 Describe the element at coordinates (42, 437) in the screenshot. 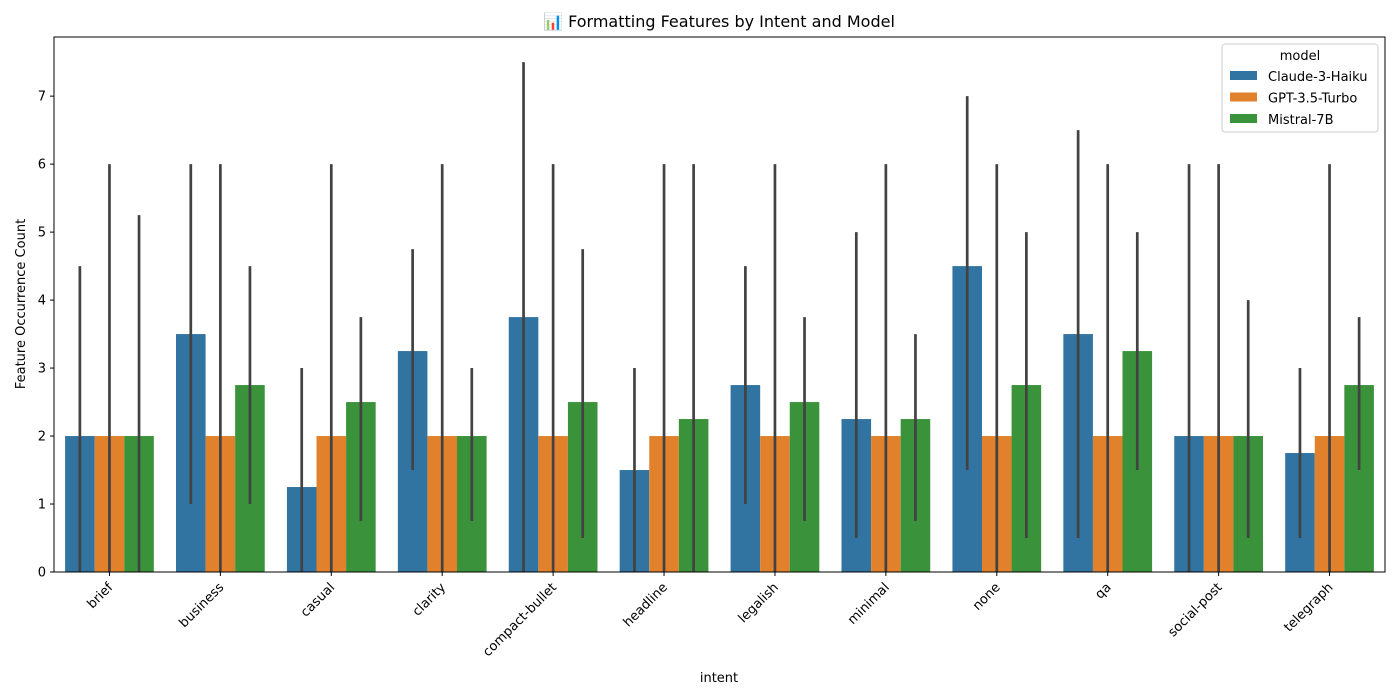

I see `y-tick-label: 2` at that location.